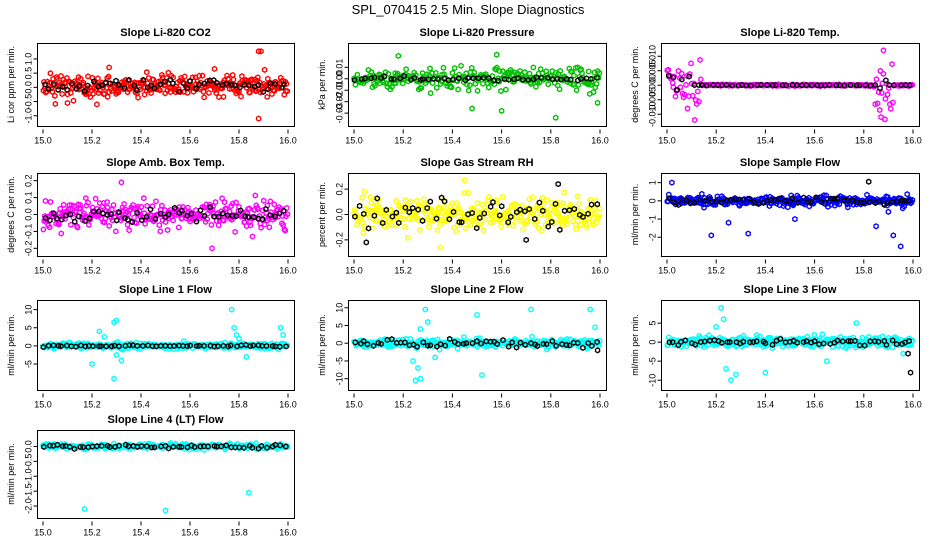 The width and height of the screenshot is (936, 540). What do you see at coordinates (239, 271) in the screenshot?
I see `x-tick-label: 15.8` at bounding box center [239, 271].